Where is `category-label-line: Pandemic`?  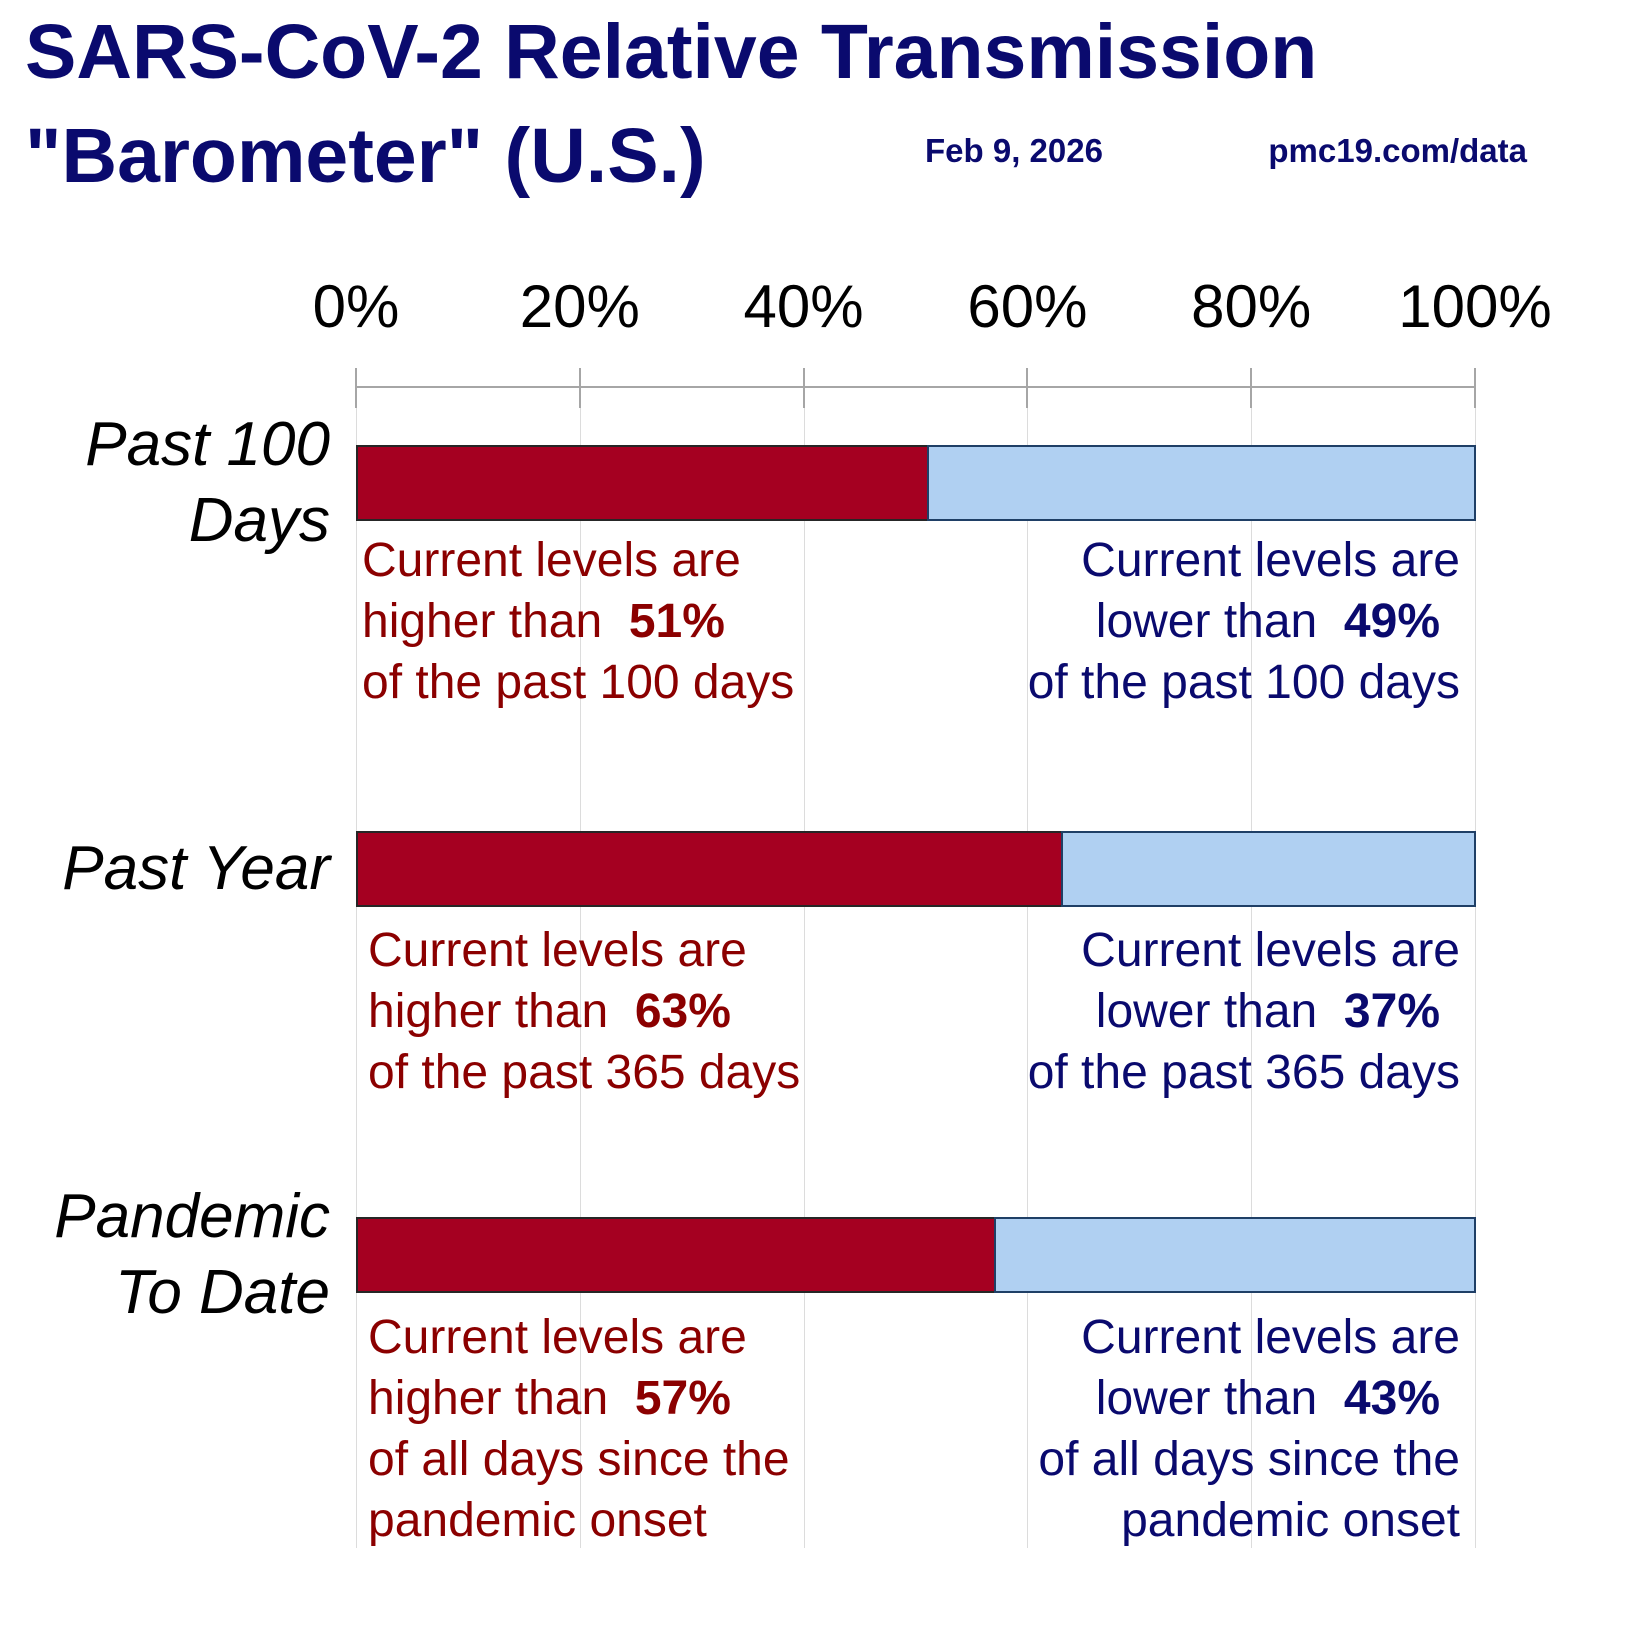
category-label-line: Pandemic is located at coordinates (192, 1216).